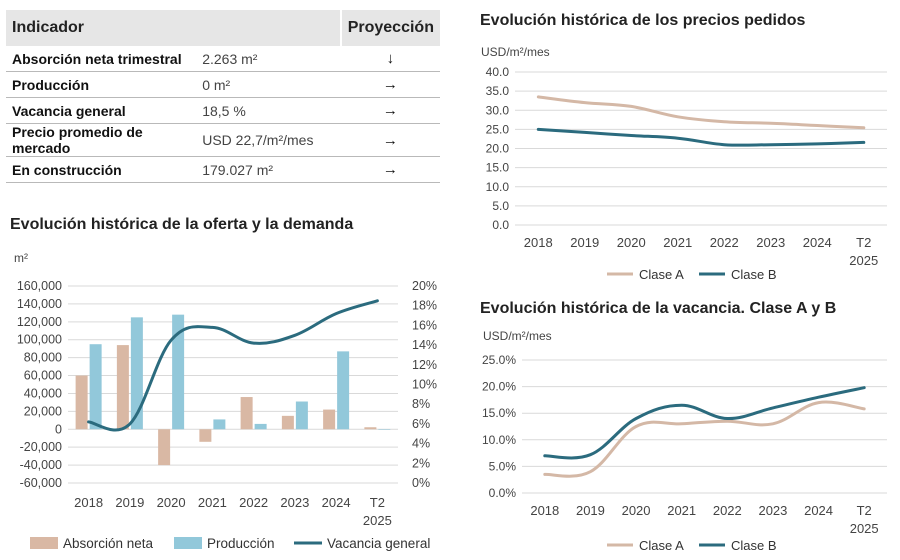 This screenshot has width=900, height=560. I want to click on y-tick-label: -40,000, so click(41, 465).